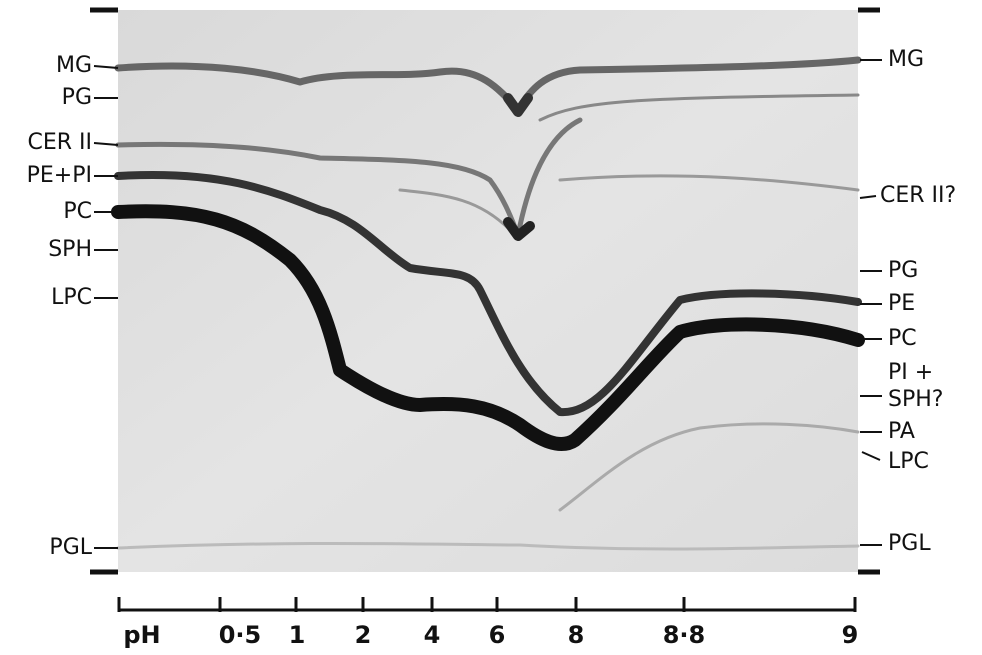  Describe the element at coordinates (497, 635) in the screenshot. I see `tick-label: 6` at that location.